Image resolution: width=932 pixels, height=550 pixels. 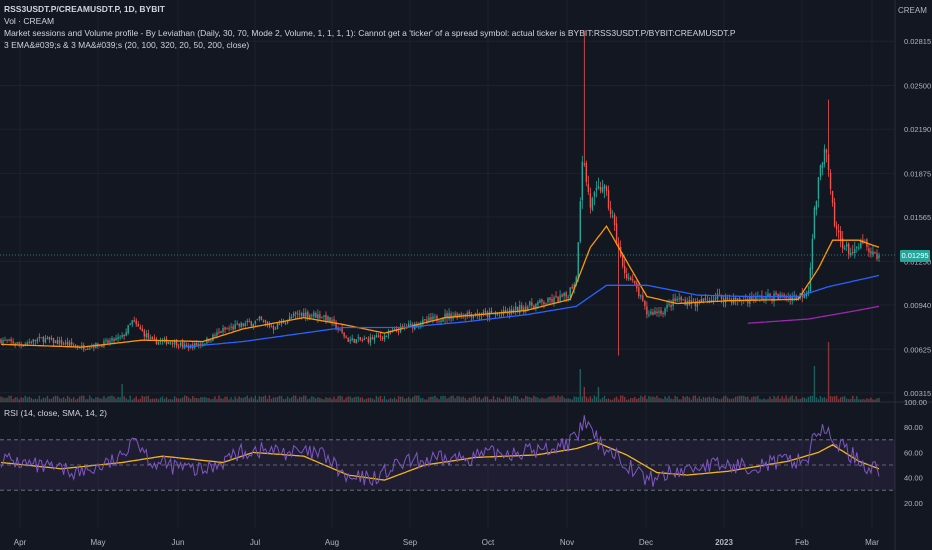 What do you see at coordinates (872, 542) in the screenshot?
I see `time-tick-label: Mar` at bounding box center [872, 542].